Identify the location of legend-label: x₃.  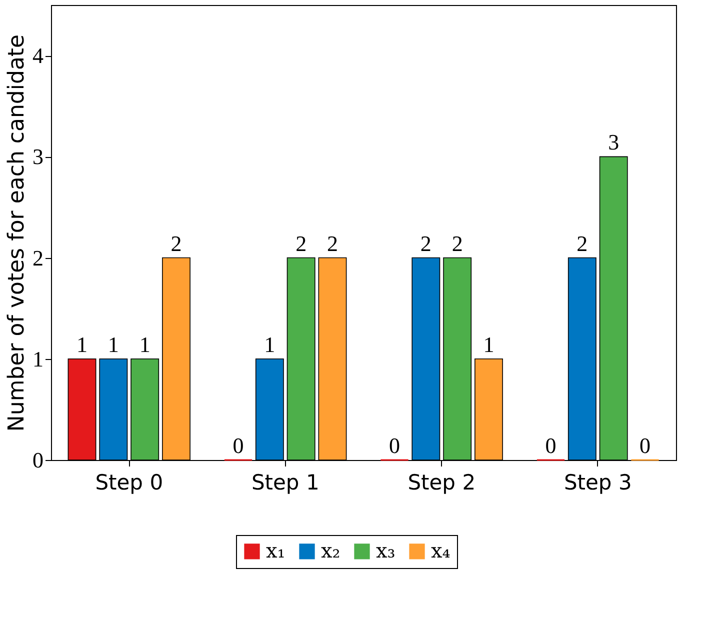
(386, 550).